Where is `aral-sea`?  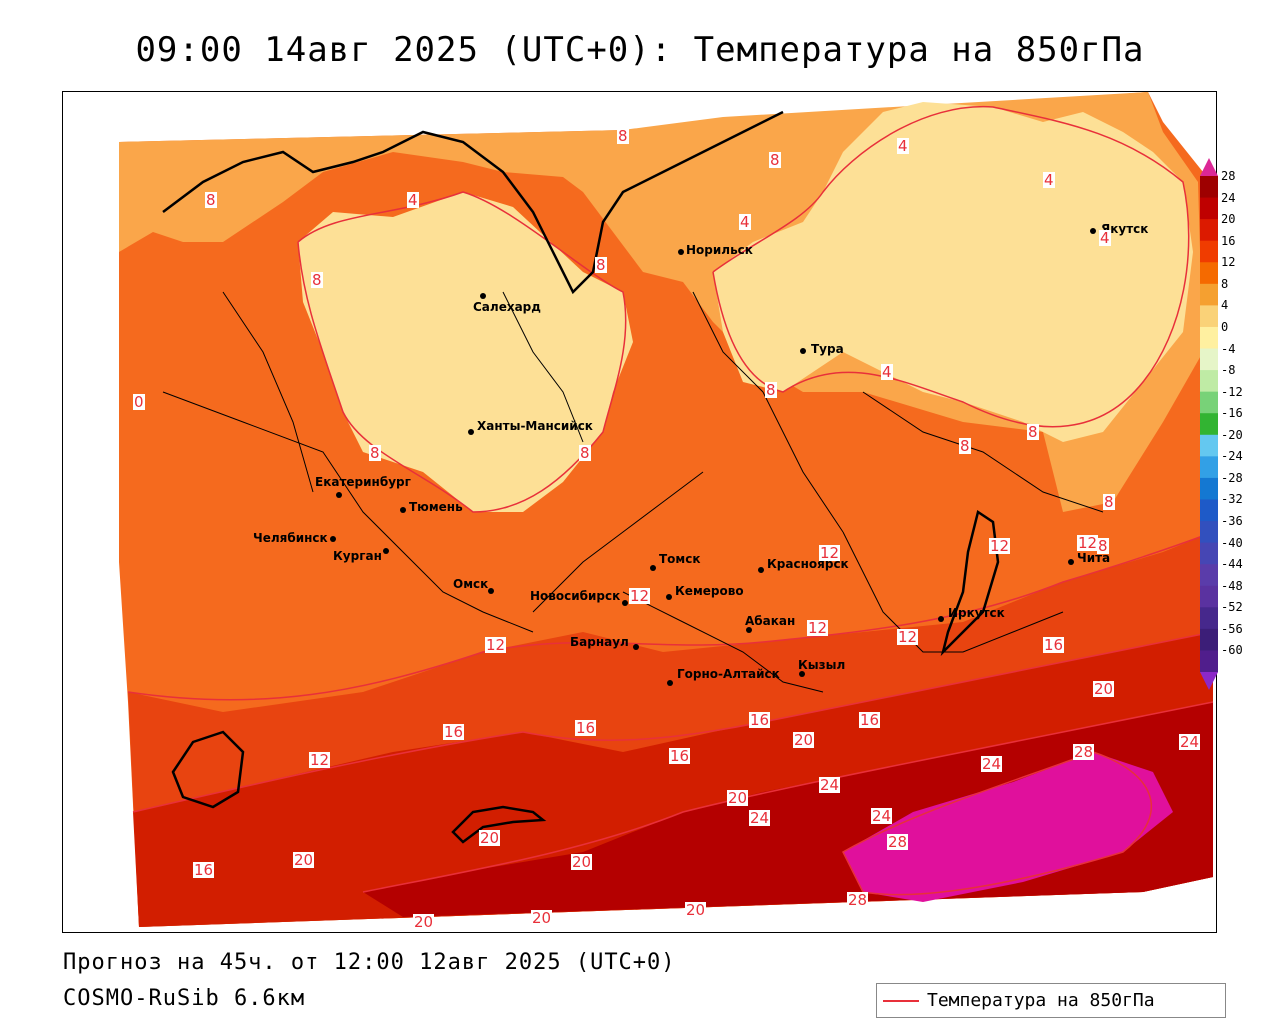
aral-sea is located at coordinates (208, 769).